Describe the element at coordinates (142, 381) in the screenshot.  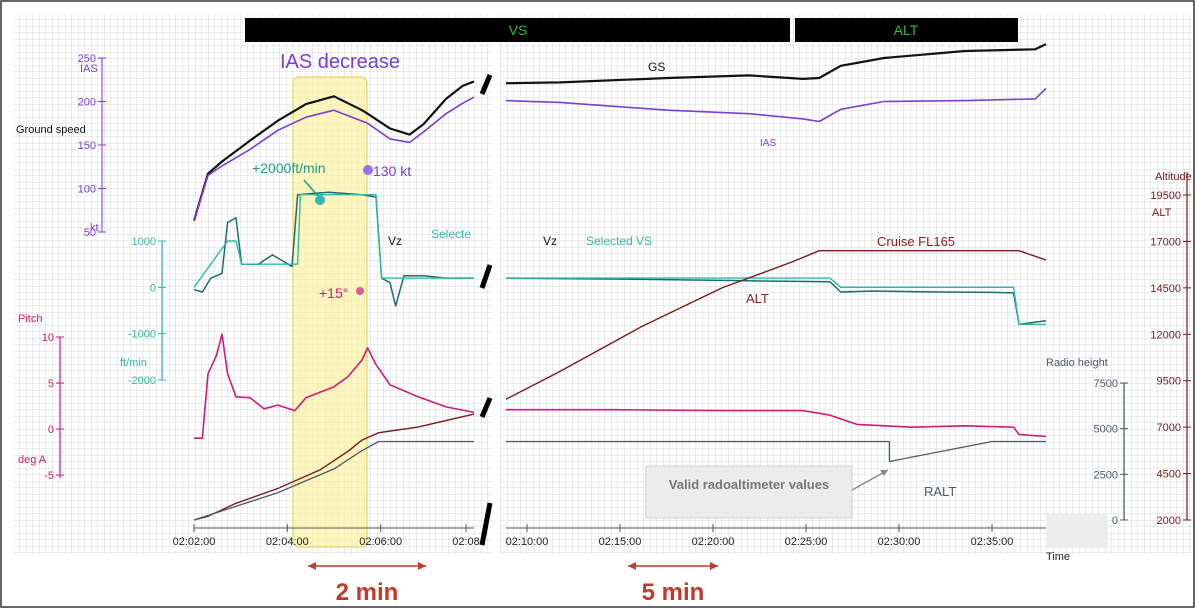
I see `vz-tick-label: -2000` at that location.